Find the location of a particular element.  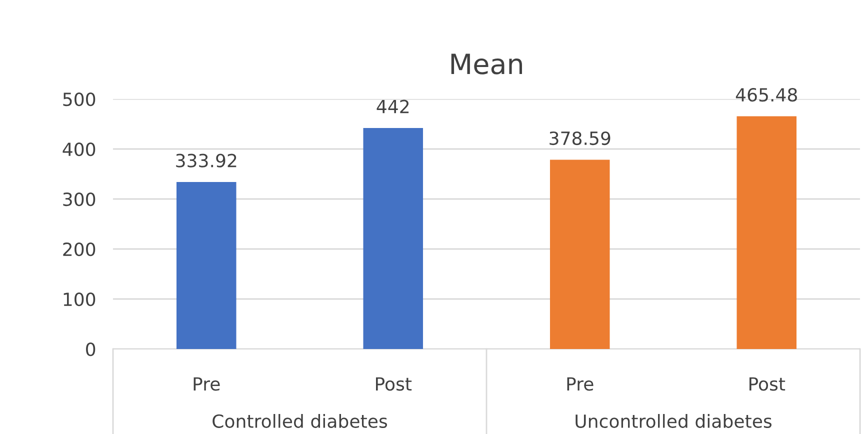

data-label: 378.59 is located at coordinates (580, 138).